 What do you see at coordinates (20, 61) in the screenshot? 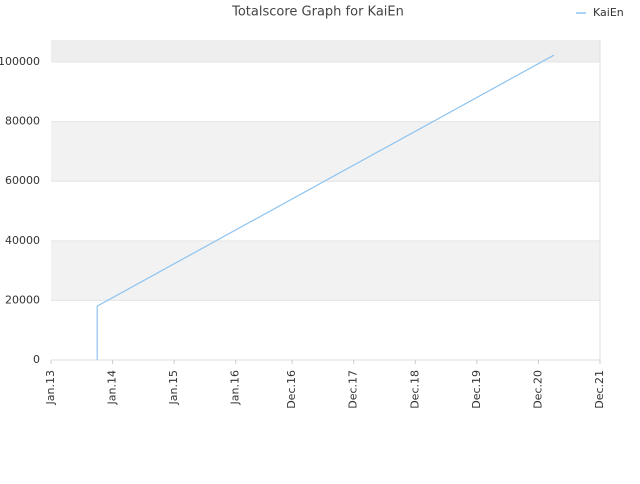
I see `y-tick-label: 100000` at bounding box center [20, 61].